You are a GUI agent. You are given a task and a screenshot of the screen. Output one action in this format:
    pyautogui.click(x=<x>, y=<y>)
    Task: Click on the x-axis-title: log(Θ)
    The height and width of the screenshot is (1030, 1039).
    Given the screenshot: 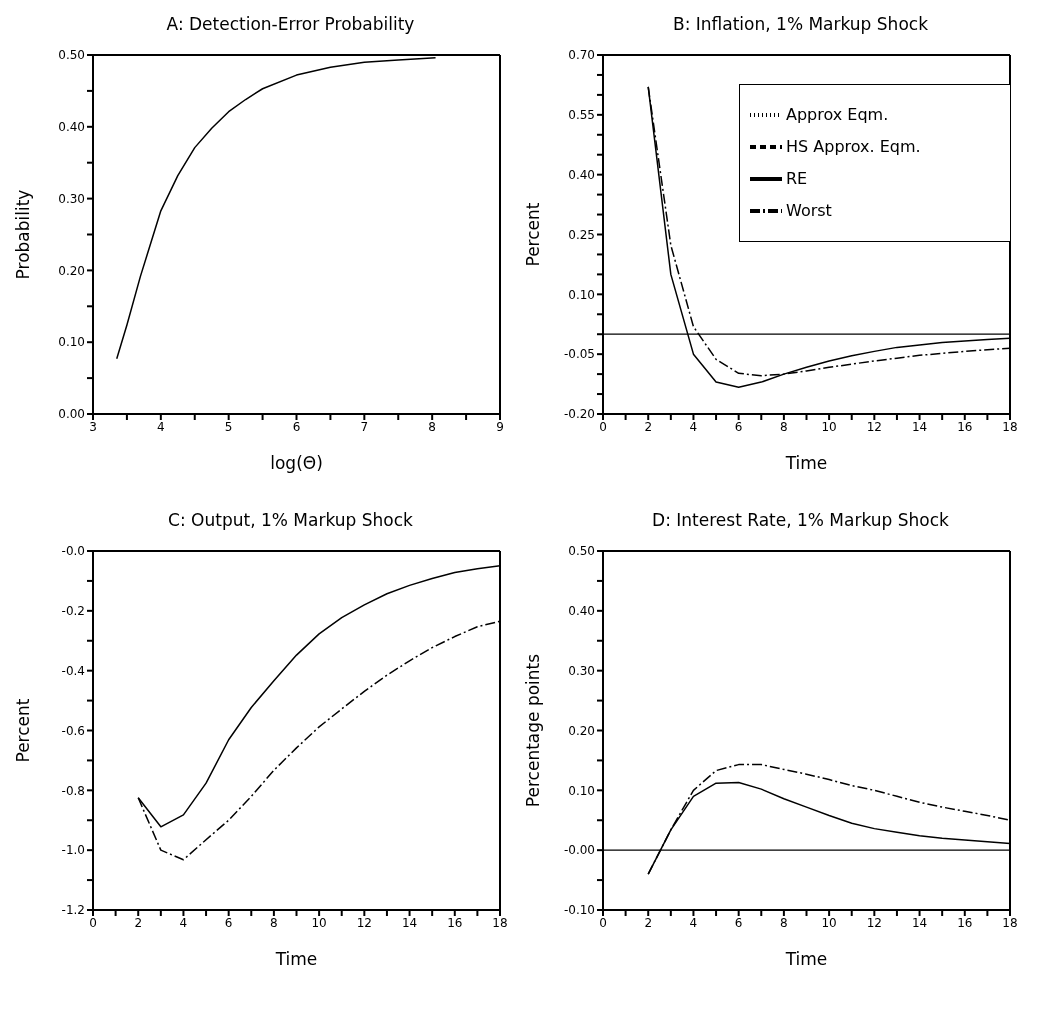 What is the action you would take?
    pyautogui.click(x=296, y=463)
    